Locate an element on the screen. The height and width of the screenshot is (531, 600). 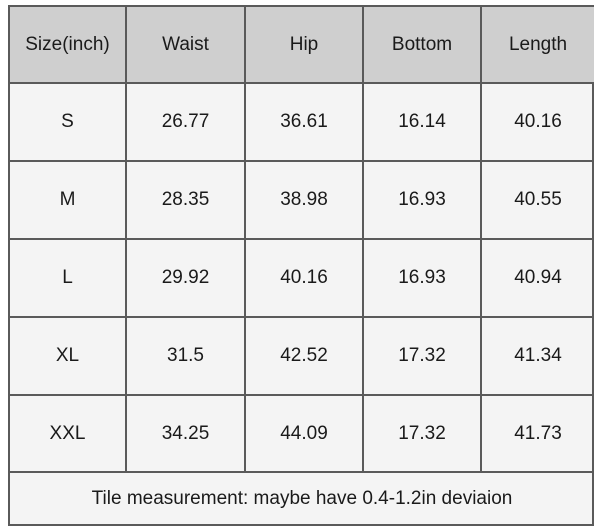
header-cell: Size(inch) is located at coordinates (68, 45).